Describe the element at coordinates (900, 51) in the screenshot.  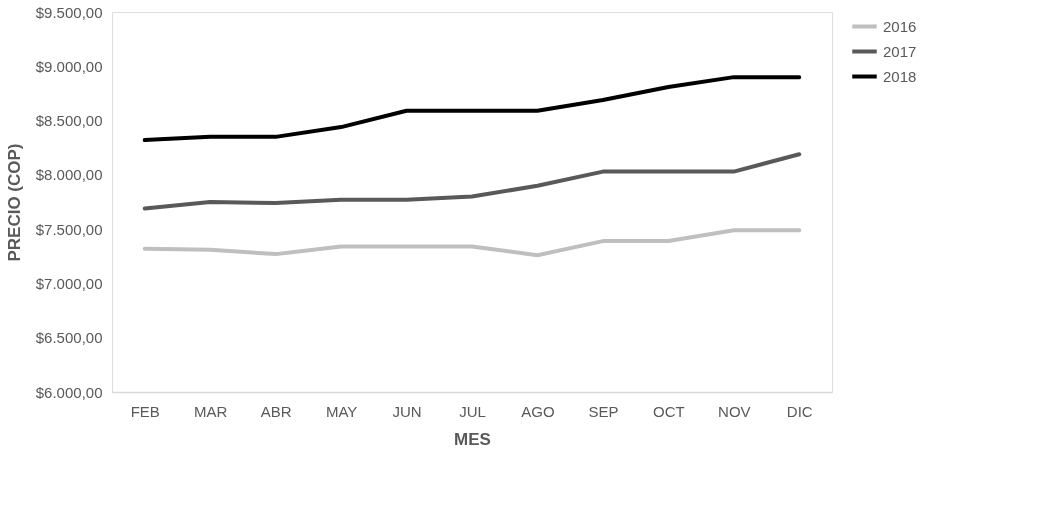
I see `legend-label: 2017` at that location.